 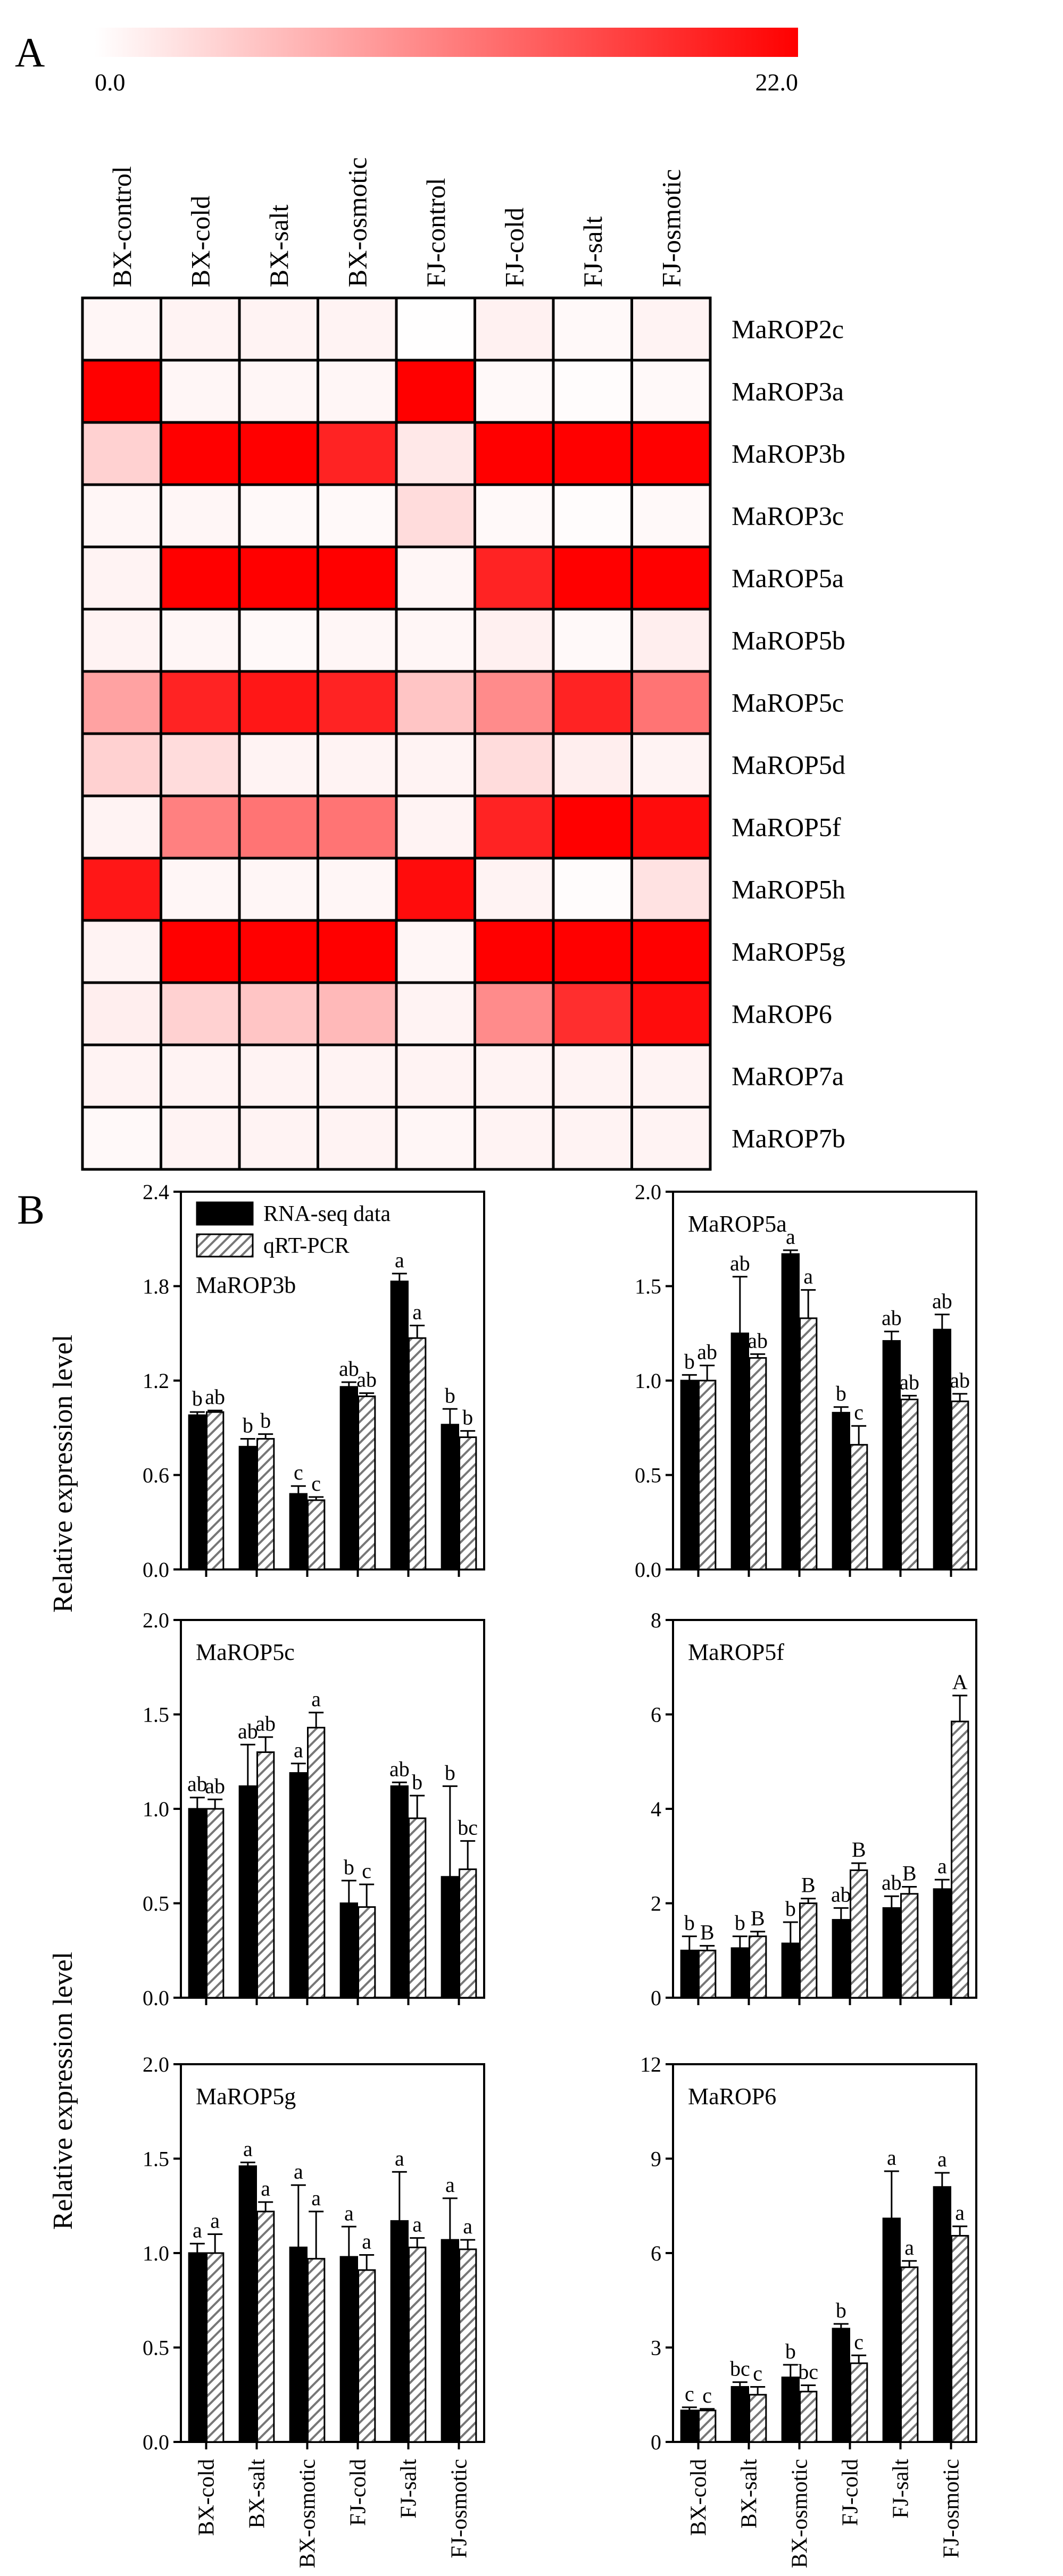 I want to click on heatmap-column-label: BX-cold, so click(x=200, y=241).